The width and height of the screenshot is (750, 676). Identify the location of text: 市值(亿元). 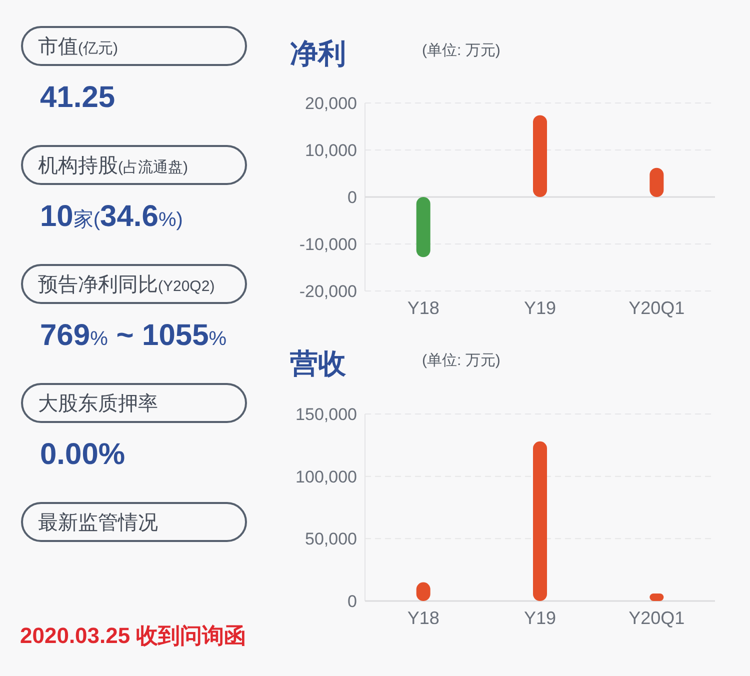
(78, 47).